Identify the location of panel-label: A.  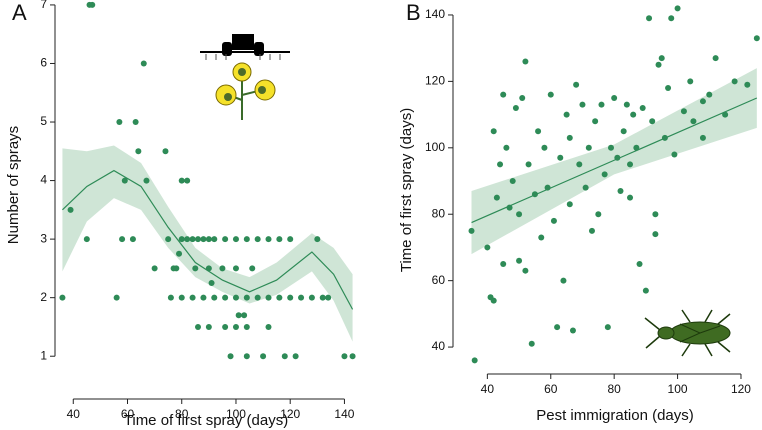
(19, 12).